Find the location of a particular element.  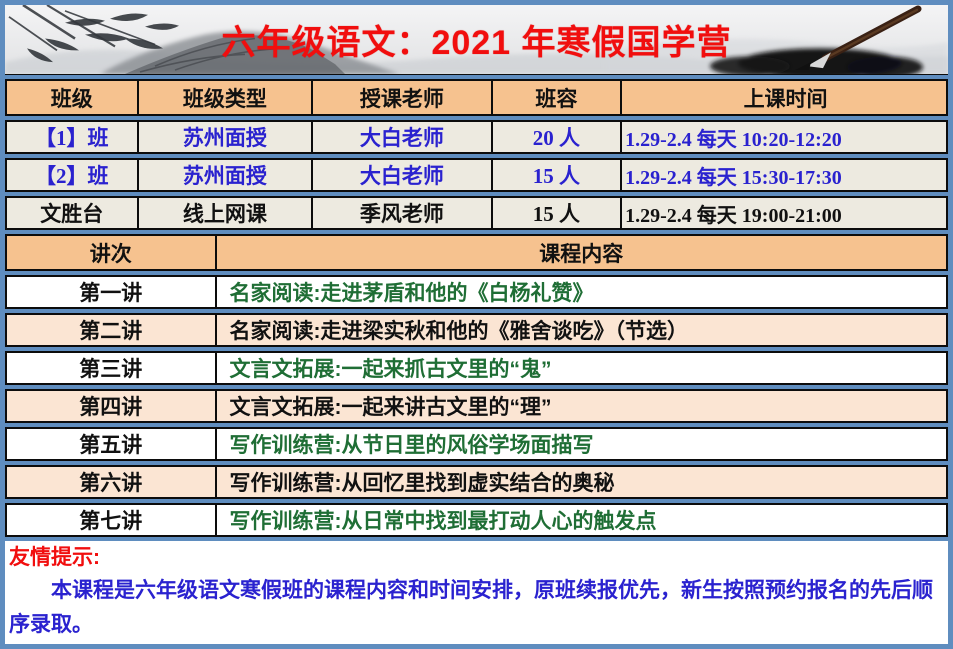

banner: 六年级语文：2021 年寒假国学营 is located at coordinates (476, 40).